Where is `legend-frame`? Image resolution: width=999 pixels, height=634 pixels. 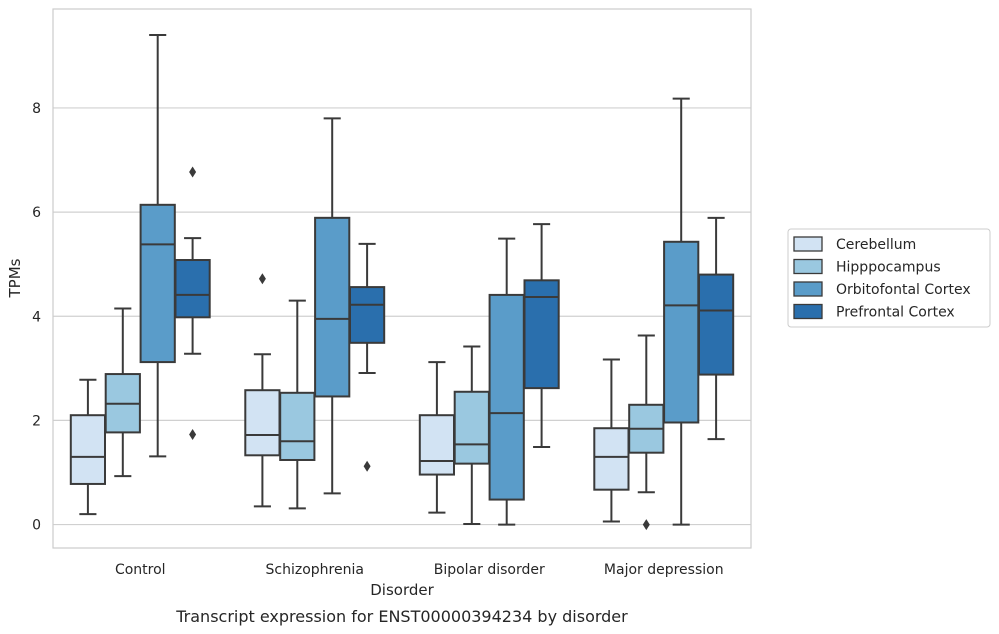 legend-frame is located at coordinates (889, 278).